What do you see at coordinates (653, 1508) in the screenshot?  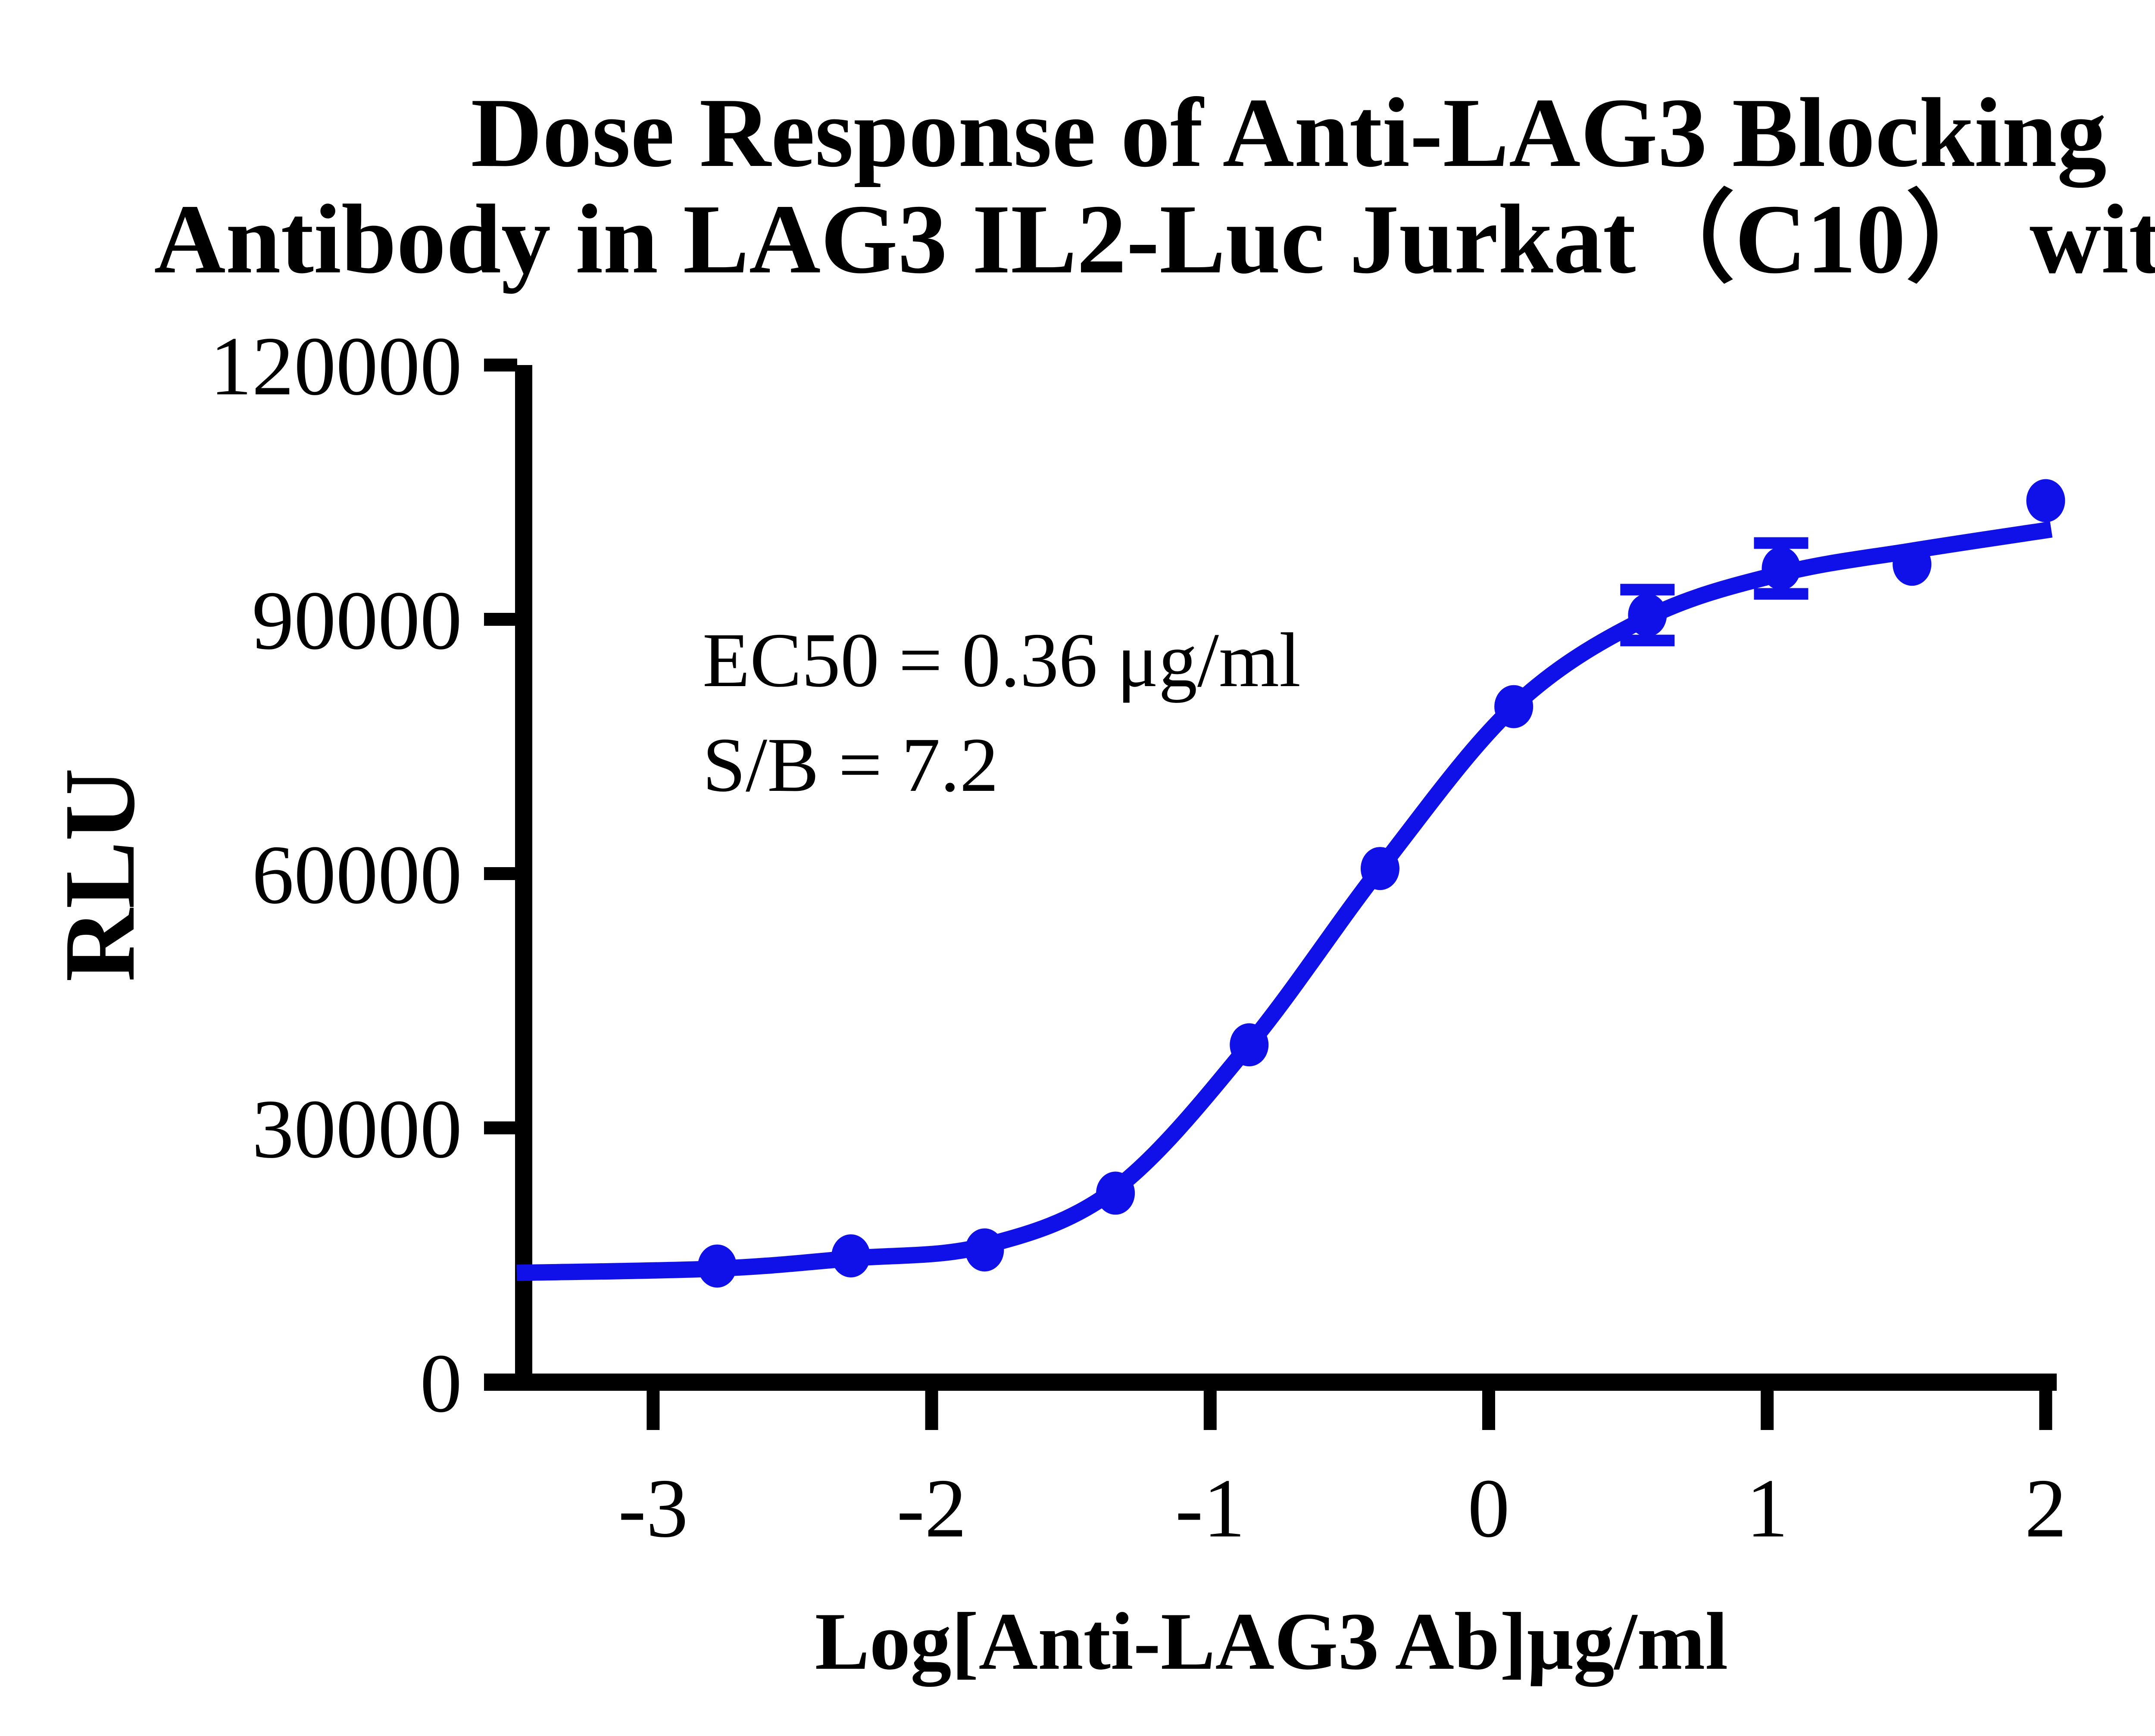 I see `x-tick-label: -3` at bounding box center [653, 1508].